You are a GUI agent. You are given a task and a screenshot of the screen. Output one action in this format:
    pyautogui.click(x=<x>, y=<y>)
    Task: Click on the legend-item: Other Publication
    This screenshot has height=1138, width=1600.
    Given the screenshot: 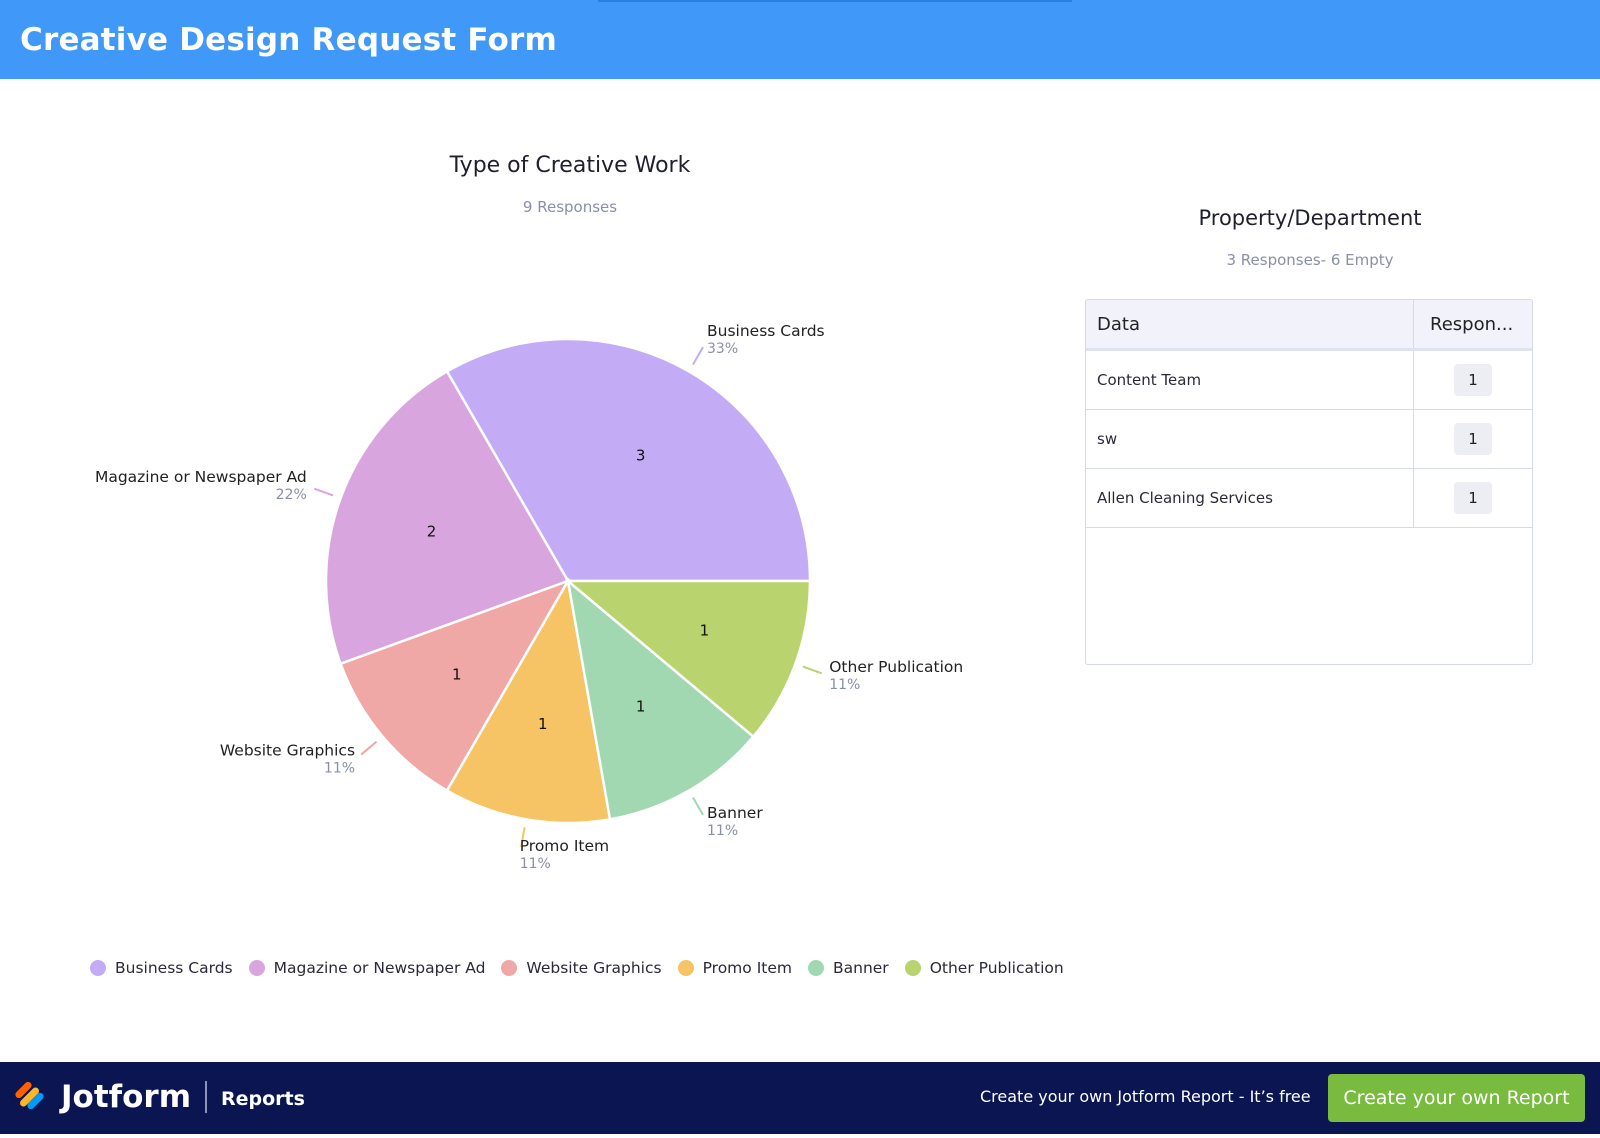 What is the action you would take?
    pyautogui.click(x=984, y=968)
    